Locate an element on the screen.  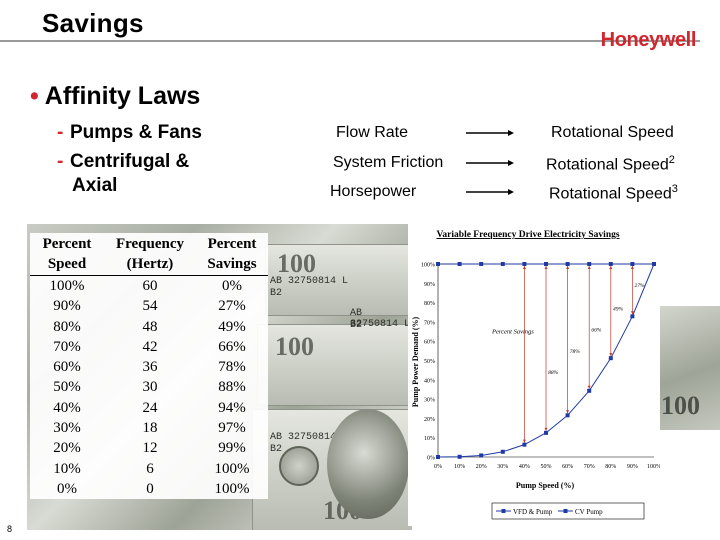
x-tick-label: 30% is located at coordinates (502, 467).